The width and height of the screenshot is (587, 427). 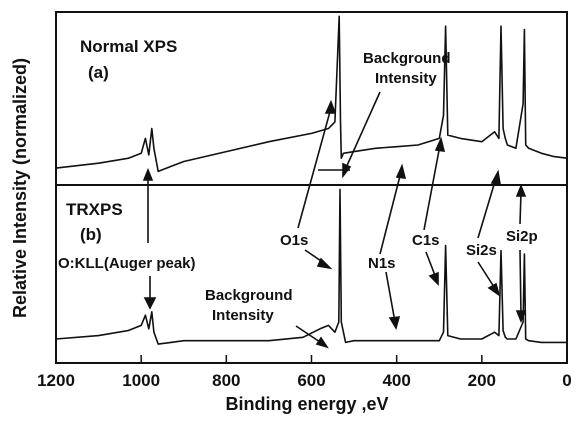 What do you see at coordinates (306, 404) in the screenshot?
I see `x-axis-label: Binding energy ,eV` at bounding box center [306, 404].